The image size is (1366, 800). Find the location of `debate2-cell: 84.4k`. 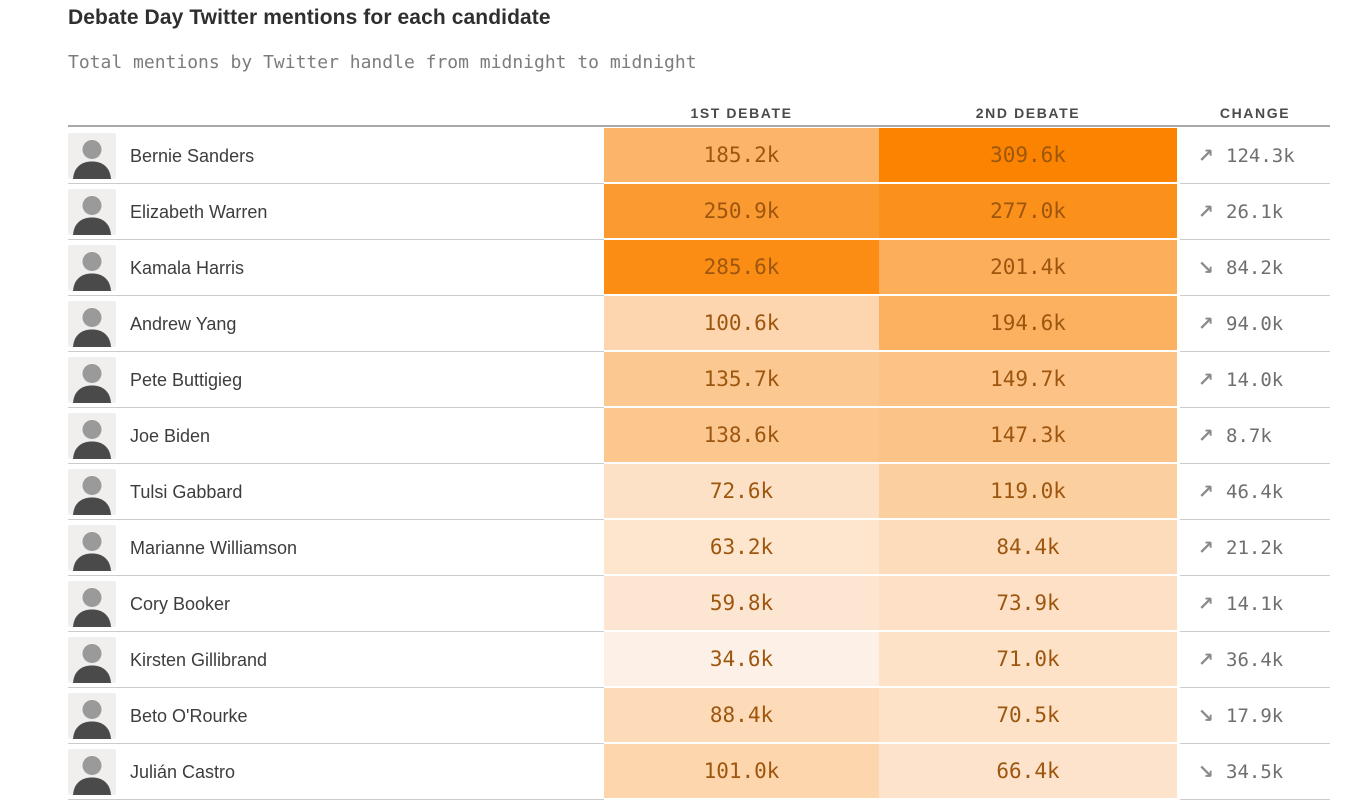

debate2-cell: 84.4k is located at coordinates (1028, 547).